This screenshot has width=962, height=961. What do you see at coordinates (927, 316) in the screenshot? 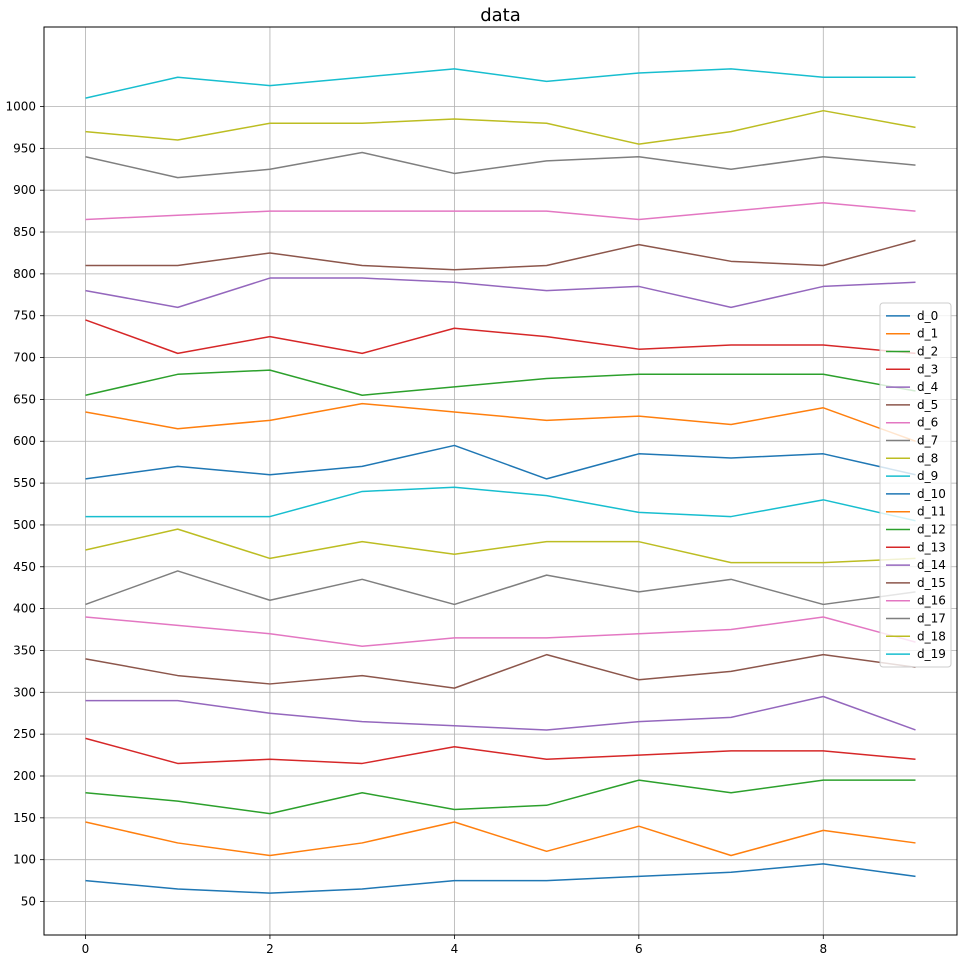
I see `legend-label: d_0` at bounding box center [927, 316].